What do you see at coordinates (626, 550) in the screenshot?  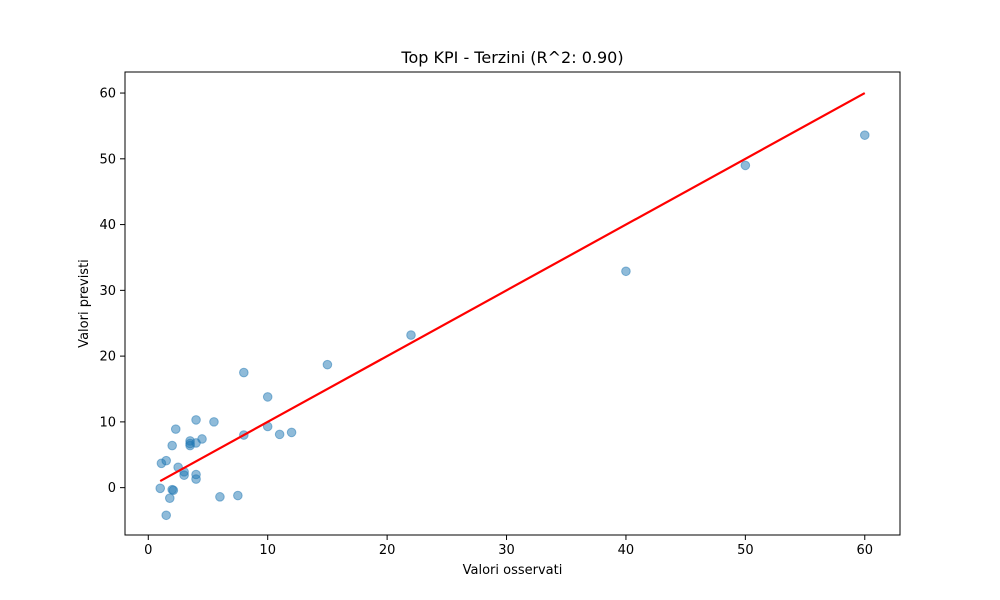 I see `x-tick-label: 40` at bounding box center [626, 550].